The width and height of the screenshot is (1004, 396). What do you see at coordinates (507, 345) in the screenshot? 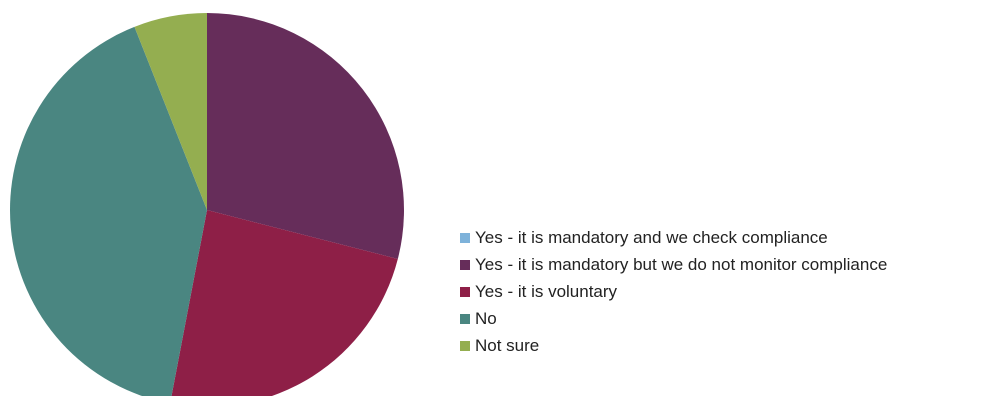
I see `legend-label: Not sure` at bounding box center [507, 345].